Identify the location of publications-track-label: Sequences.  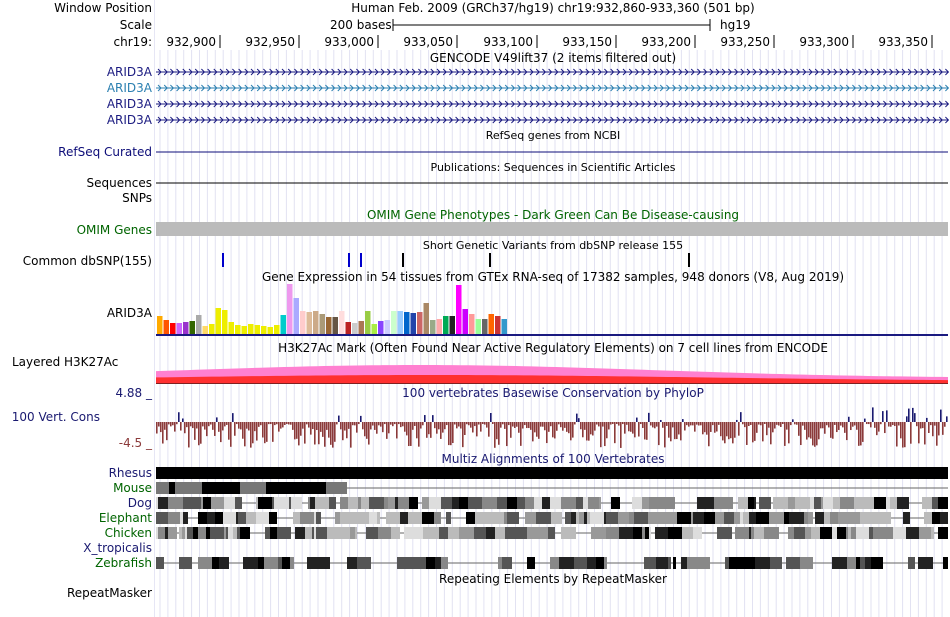
(119, 183).